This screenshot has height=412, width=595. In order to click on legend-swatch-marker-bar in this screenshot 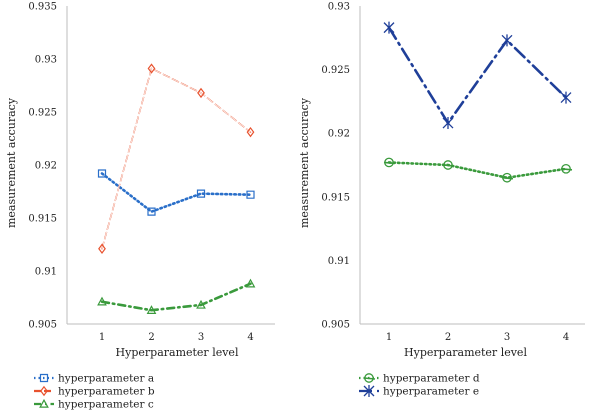, I will do `click(369, 378)`.